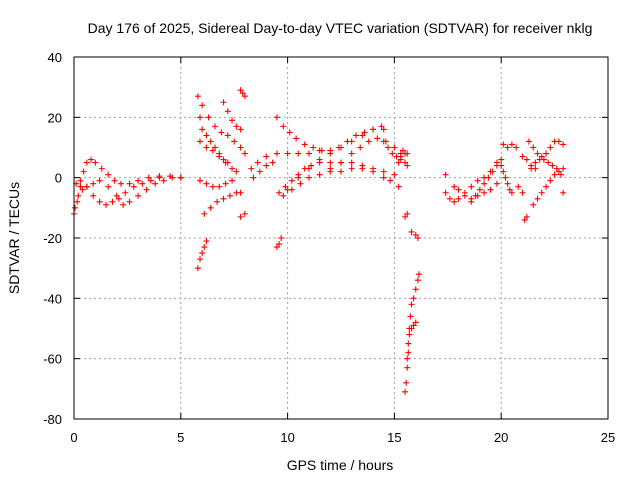 The height and width of the screenshot is (480, 640). I want to click on series-arc-k, so click(242, 93).